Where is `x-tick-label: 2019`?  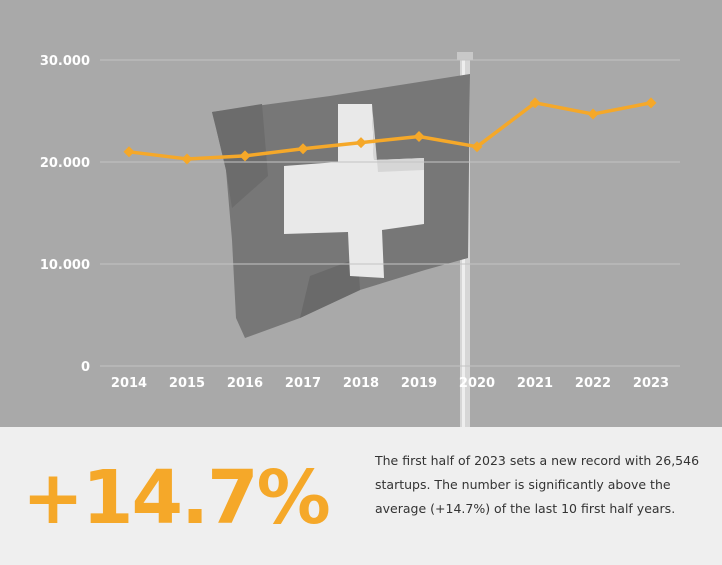 x-tick-label: 2019 is located at coordinates (419, 383).